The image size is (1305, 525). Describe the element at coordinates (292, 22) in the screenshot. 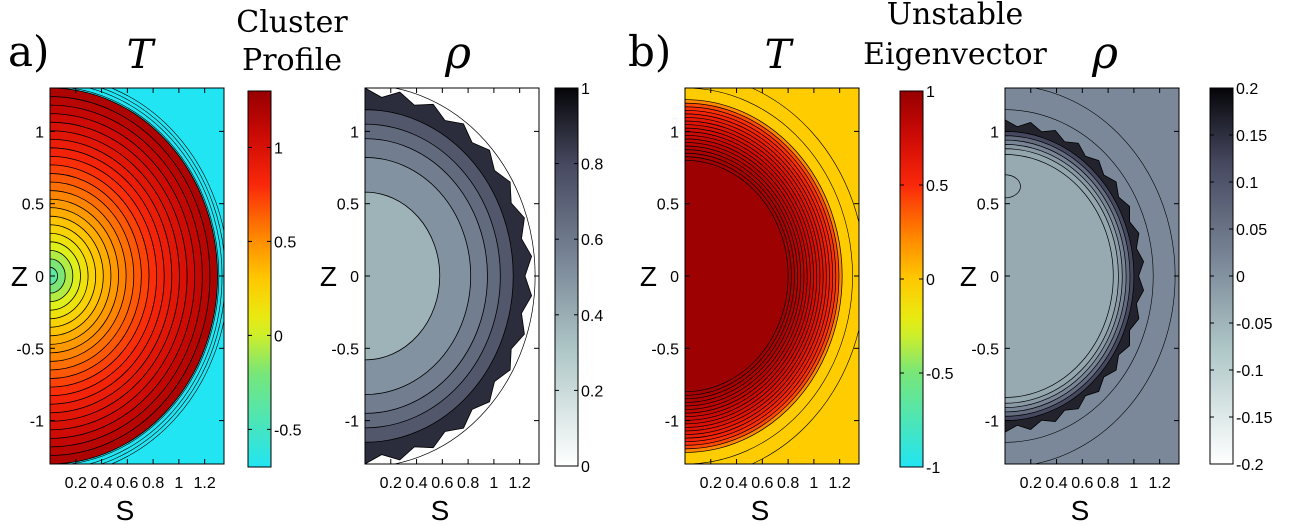

I see `panel-a-header-line1: Cluster` at that location.